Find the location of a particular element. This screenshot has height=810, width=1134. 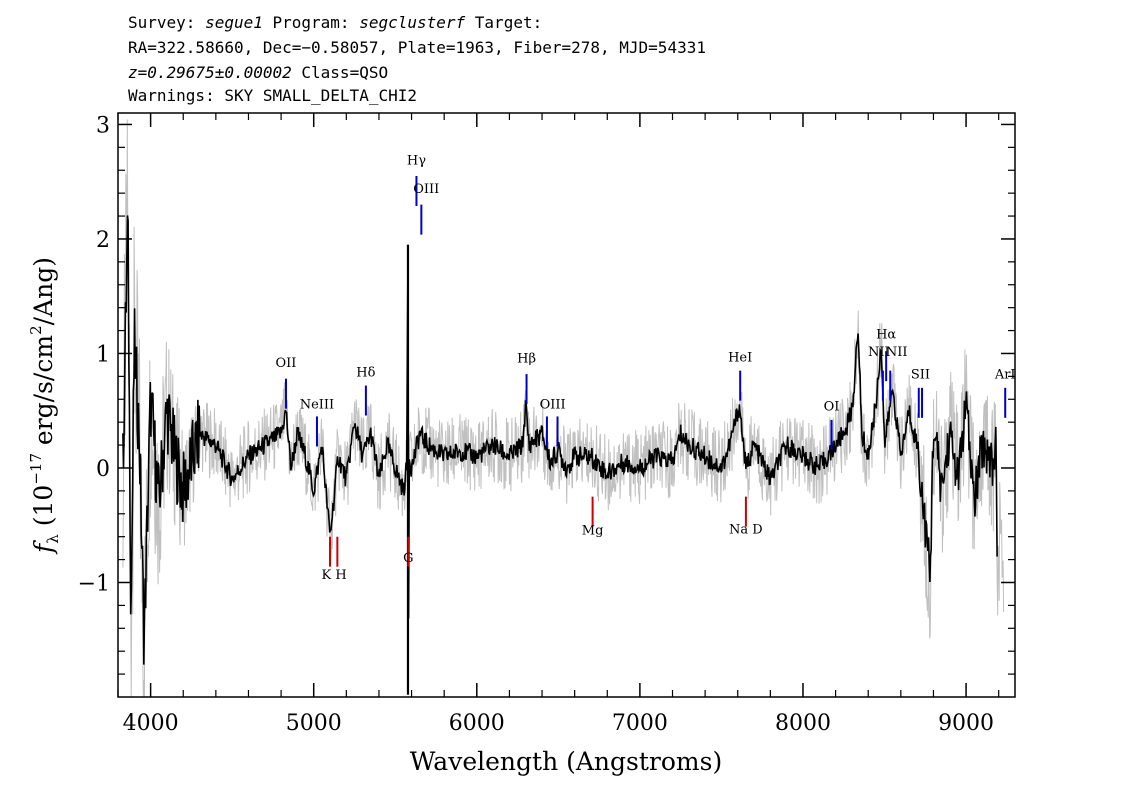

line-label-oii: OII is located at coordinates (286, 363).